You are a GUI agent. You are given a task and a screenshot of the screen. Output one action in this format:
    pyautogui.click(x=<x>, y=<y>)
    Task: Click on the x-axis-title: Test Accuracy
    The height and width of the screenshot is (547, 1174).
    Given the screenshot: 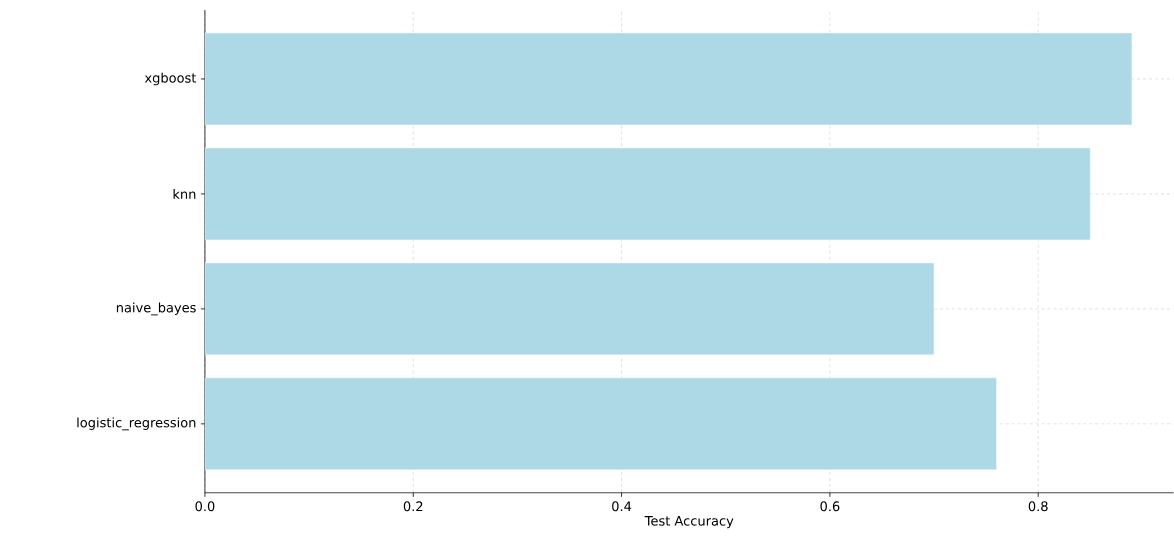 What is the action you would take?
    pyautogui.click(x=689, y=522)
    